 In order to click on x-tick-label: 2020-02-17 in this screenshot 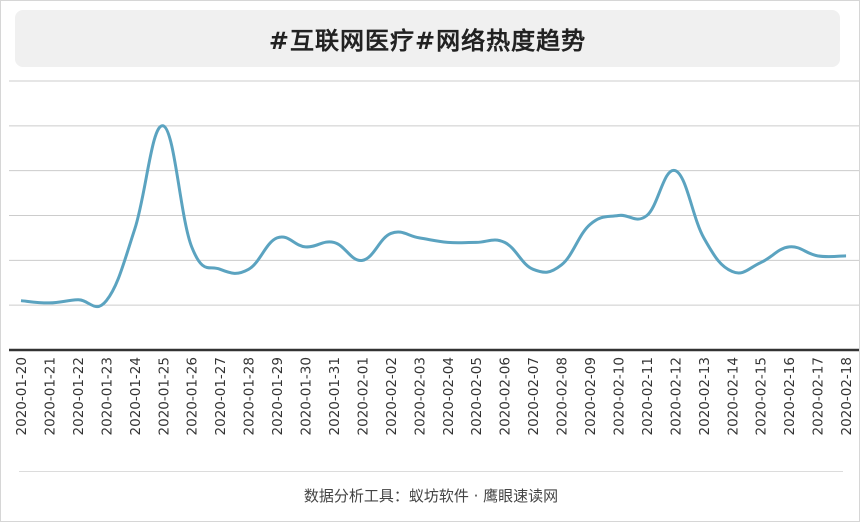, I will do `click(819, 396)`.